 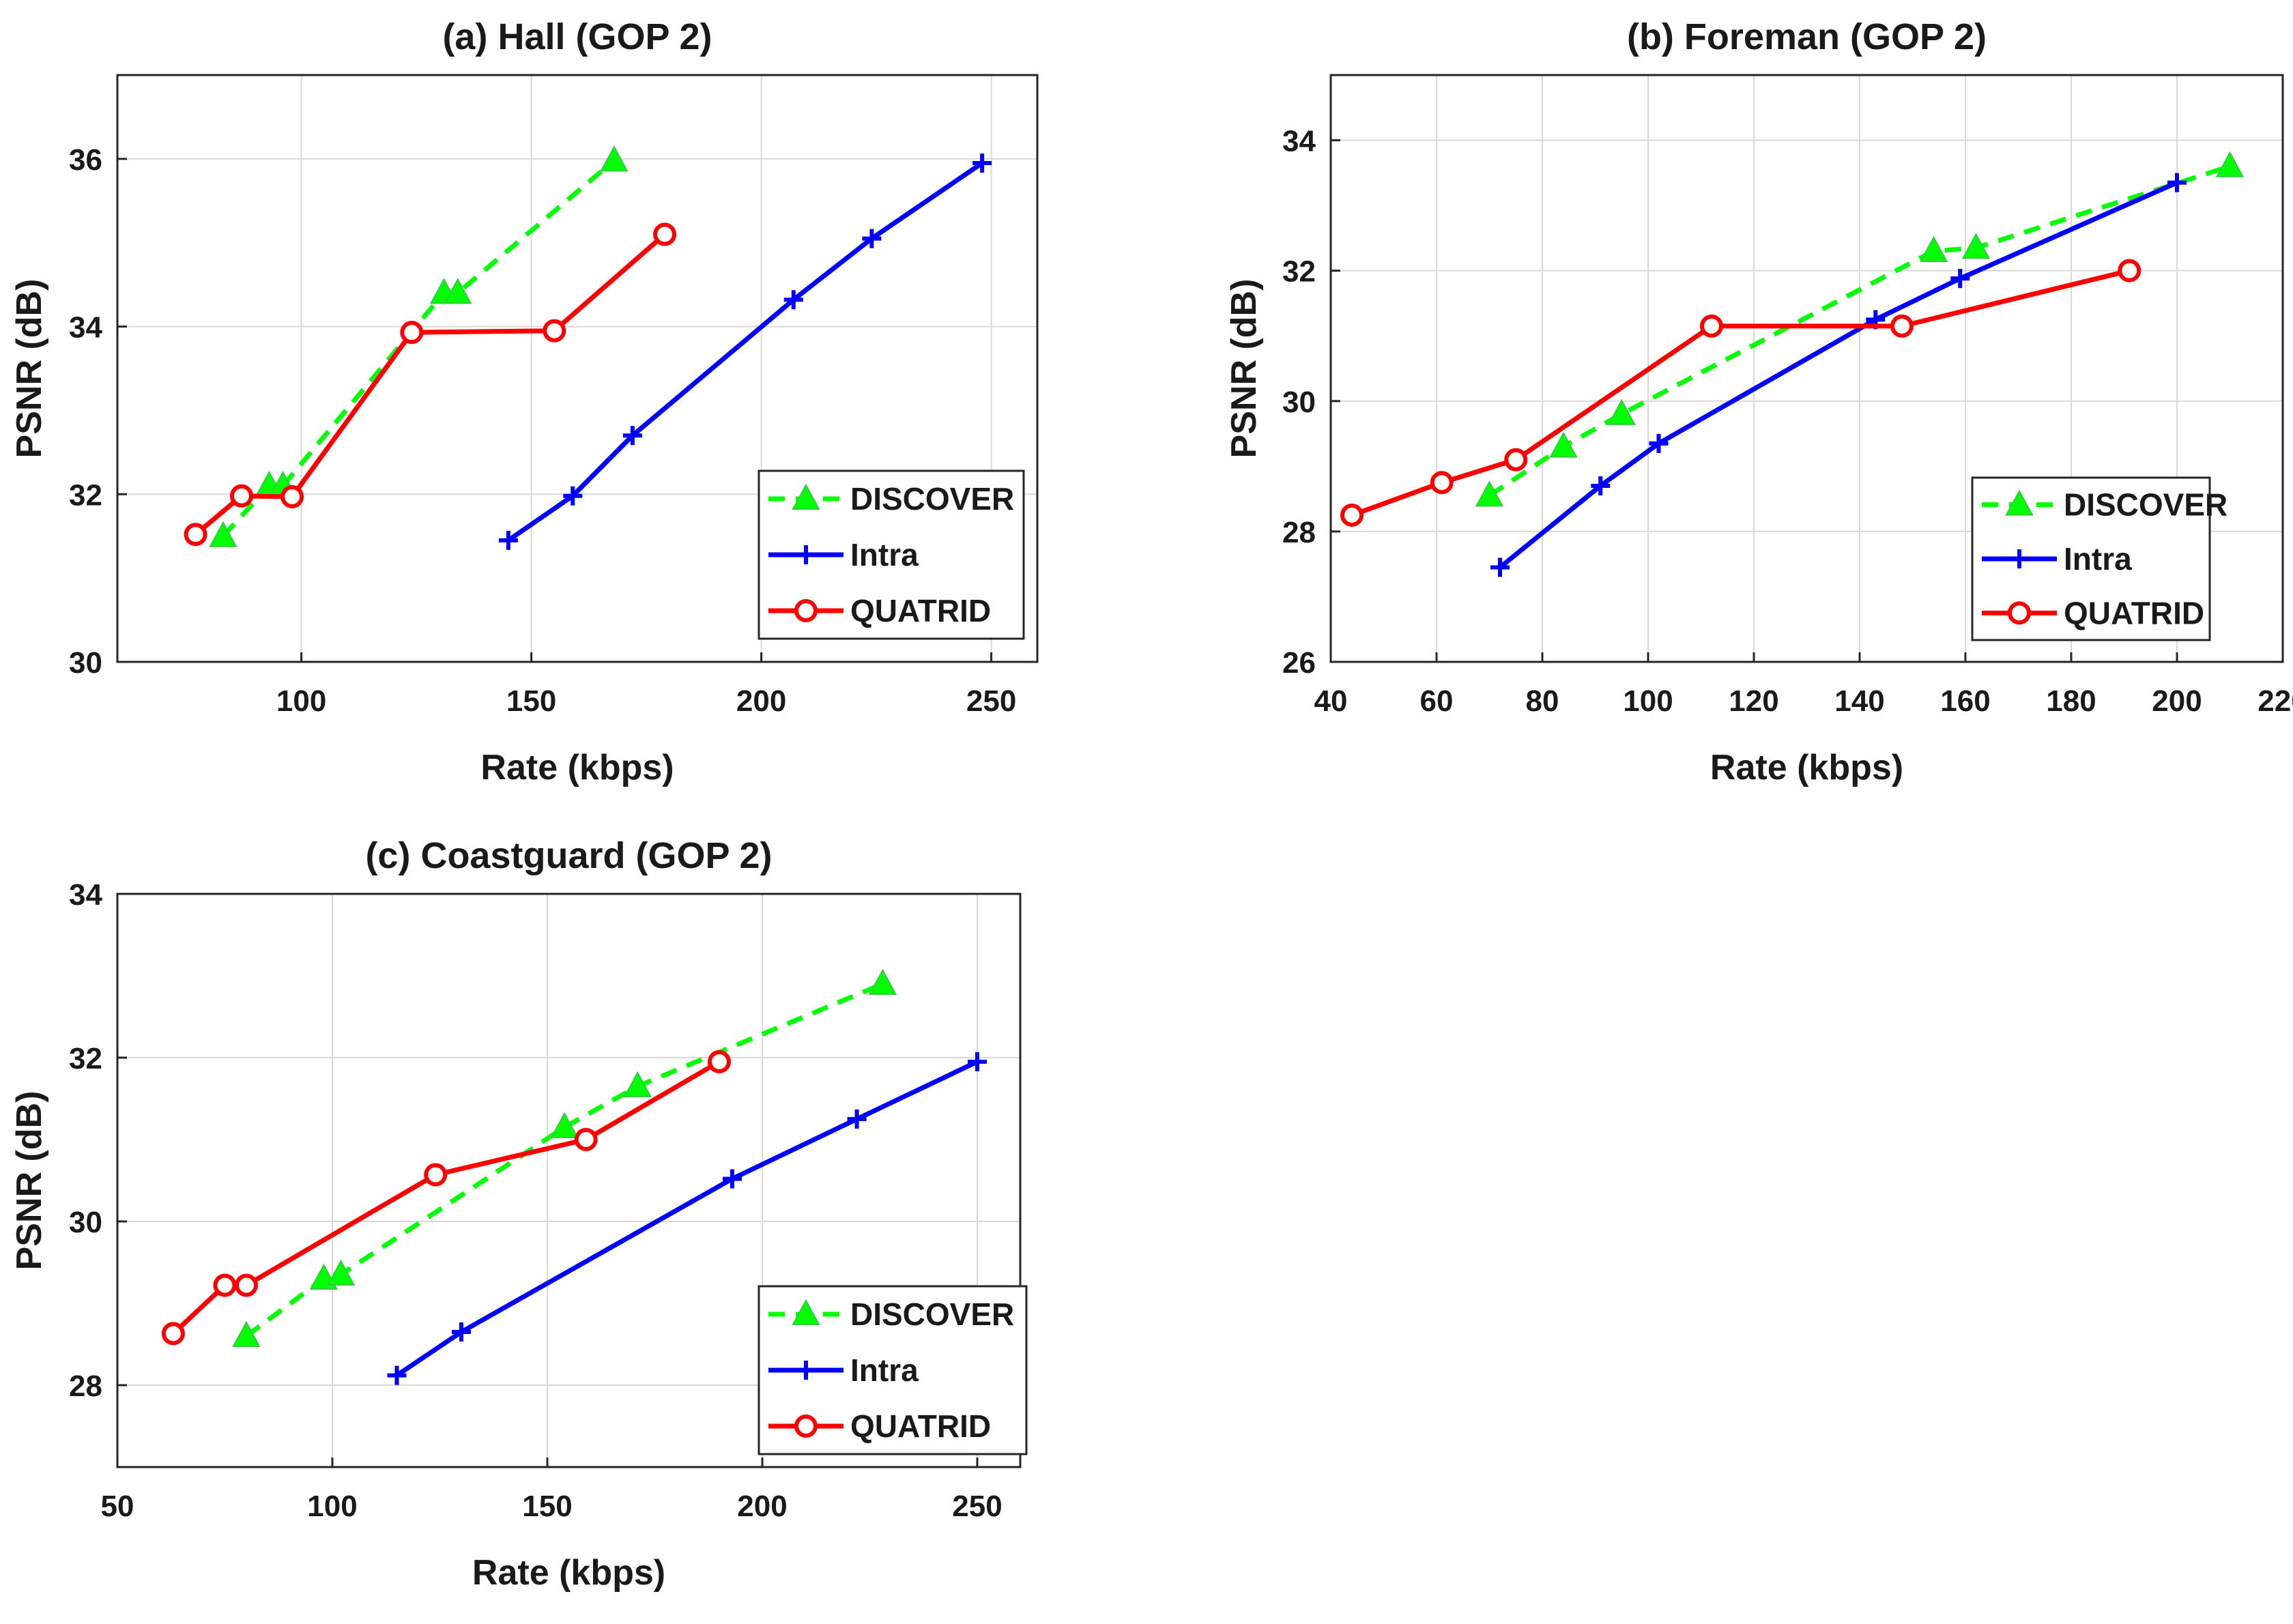 What do you see at coordinates (1542, 701) in the screenshot?
I see `x-tick-label: 80` at bounding box center [1542, 701].